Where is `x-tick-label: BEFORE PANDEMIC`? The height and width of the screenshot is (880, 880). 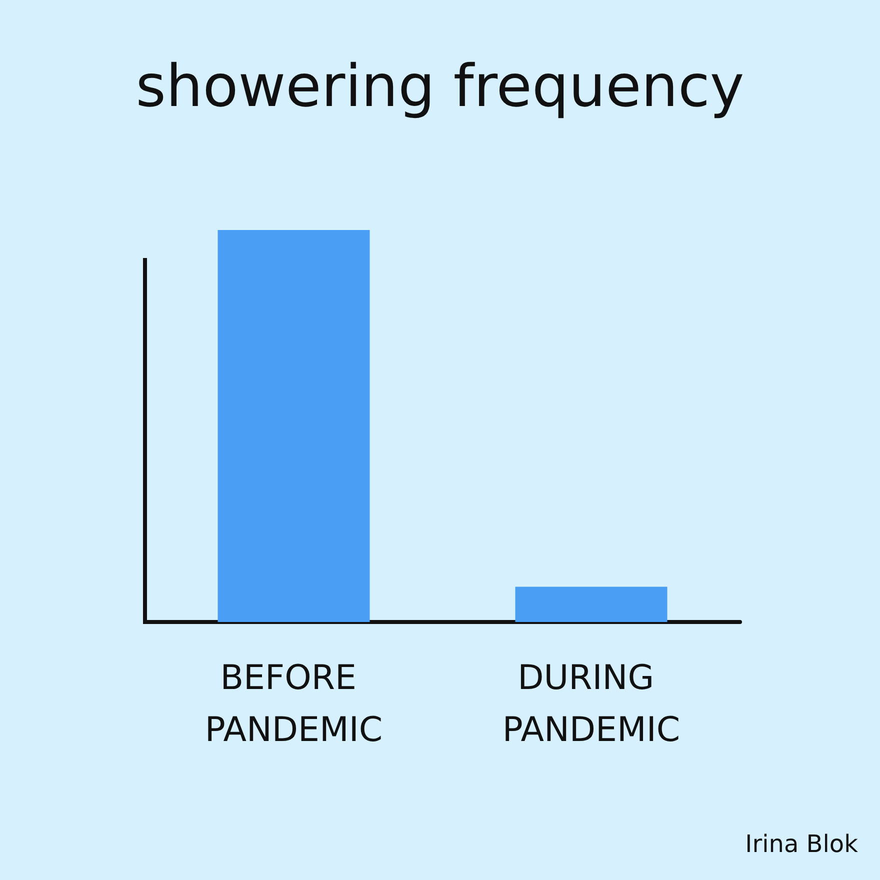
x-tick-label: BEFORE PANDEMIC is located at coordinates (293, 704).